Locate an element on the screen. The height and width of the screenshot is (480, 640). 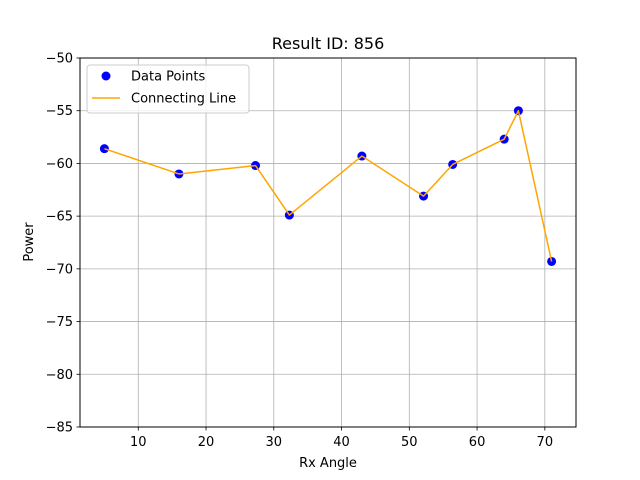
x-tick-label: 60 is located at coordinates (477, 442).